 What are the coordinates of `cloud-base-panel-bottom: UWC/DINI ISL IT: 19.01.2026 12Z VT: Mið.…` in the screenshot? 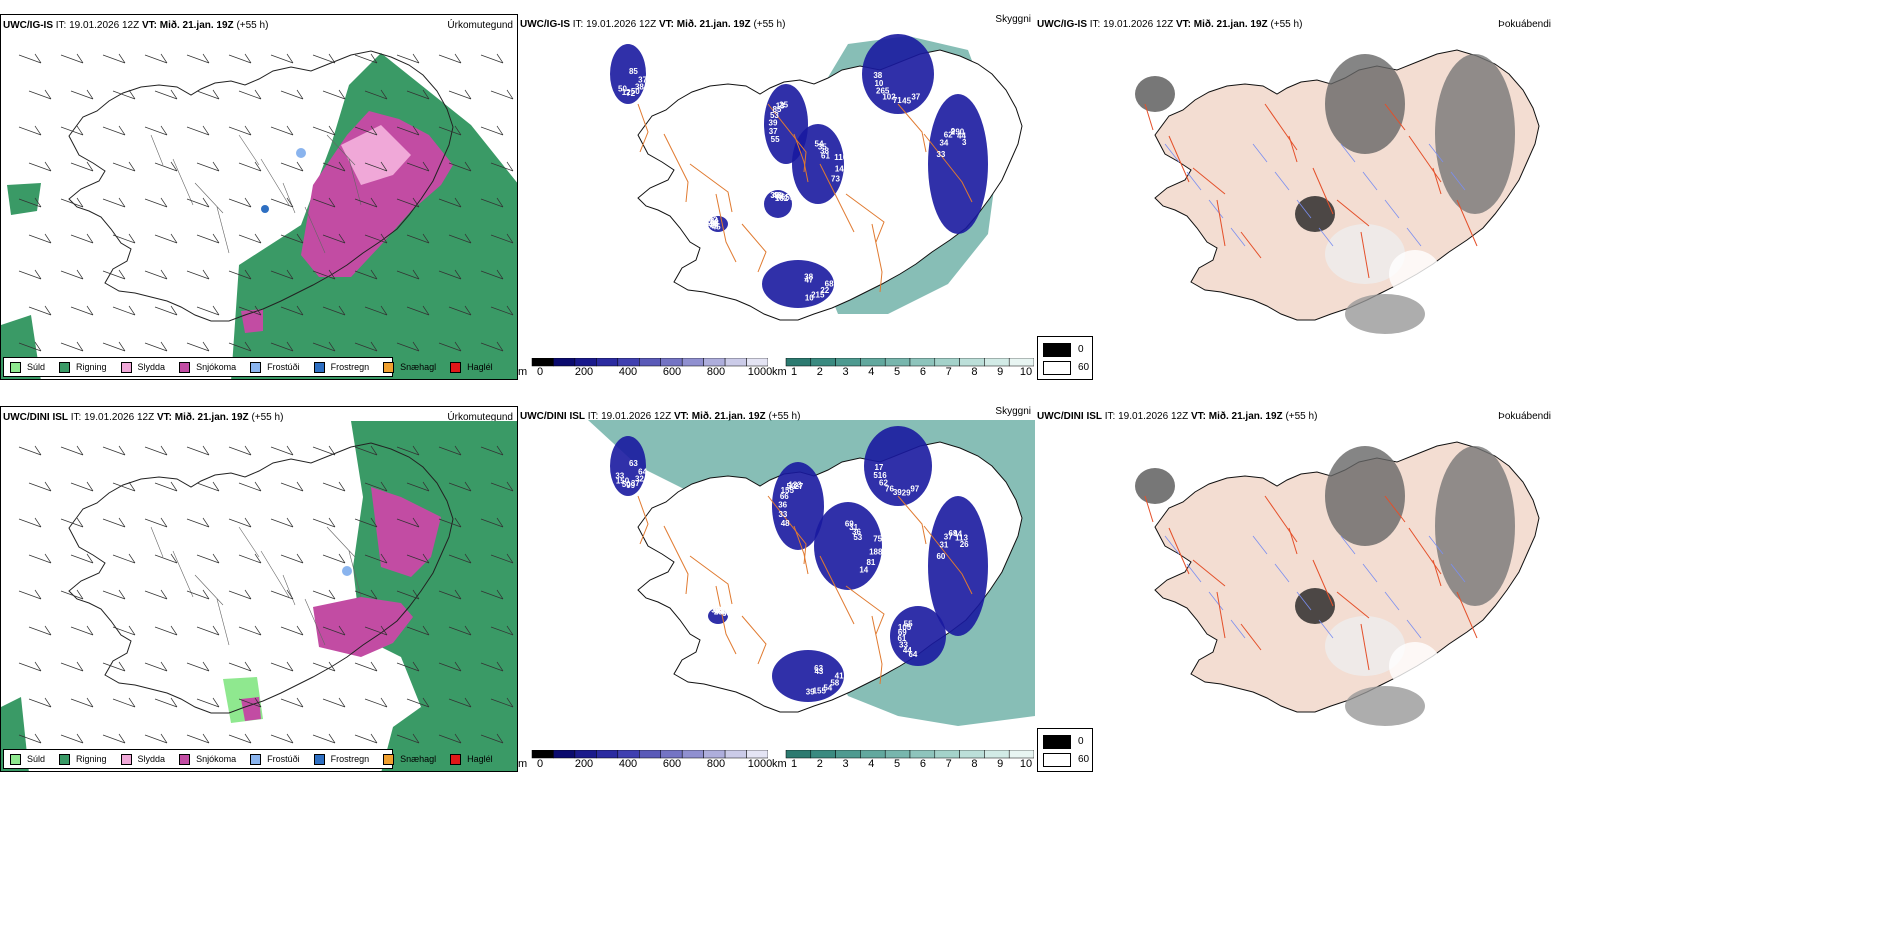 It's located at (776, 589).